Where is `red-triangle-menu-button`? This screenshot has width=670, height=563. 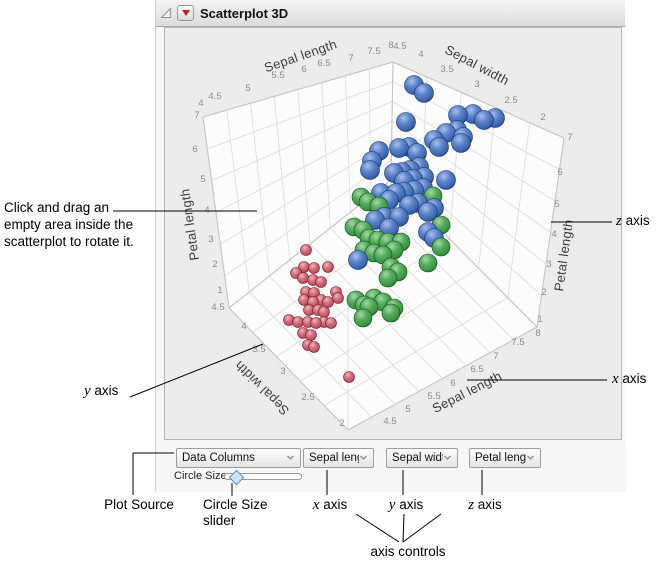
red-triangle-menu-button is located at coordinates (185, 13).